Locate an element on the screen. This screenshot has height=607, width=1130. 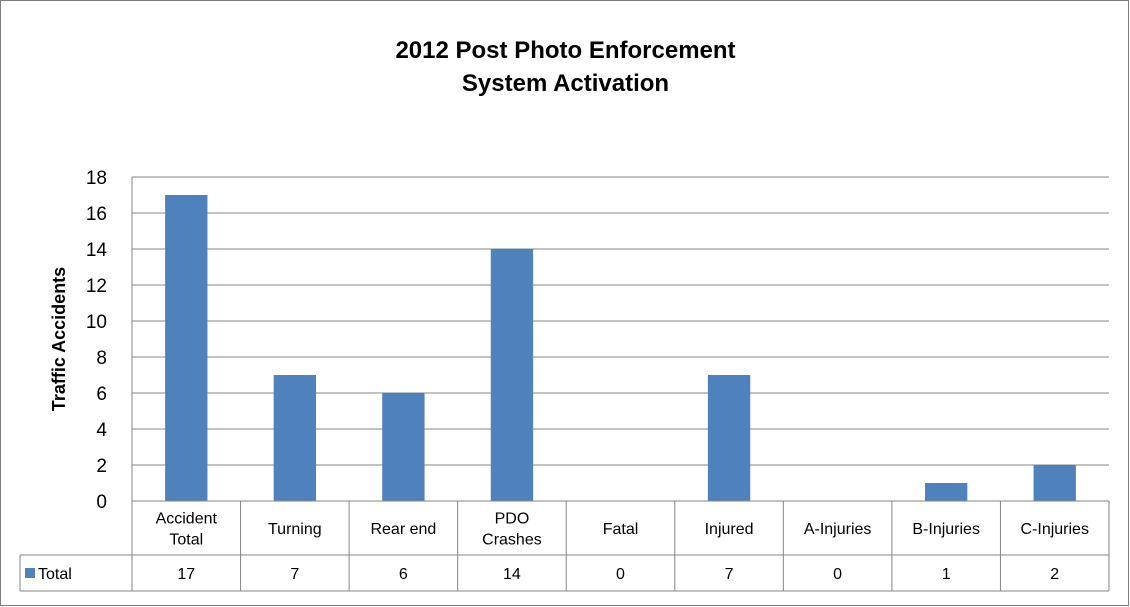
data-table-value: 2 is located at coordinates (1054, 574).